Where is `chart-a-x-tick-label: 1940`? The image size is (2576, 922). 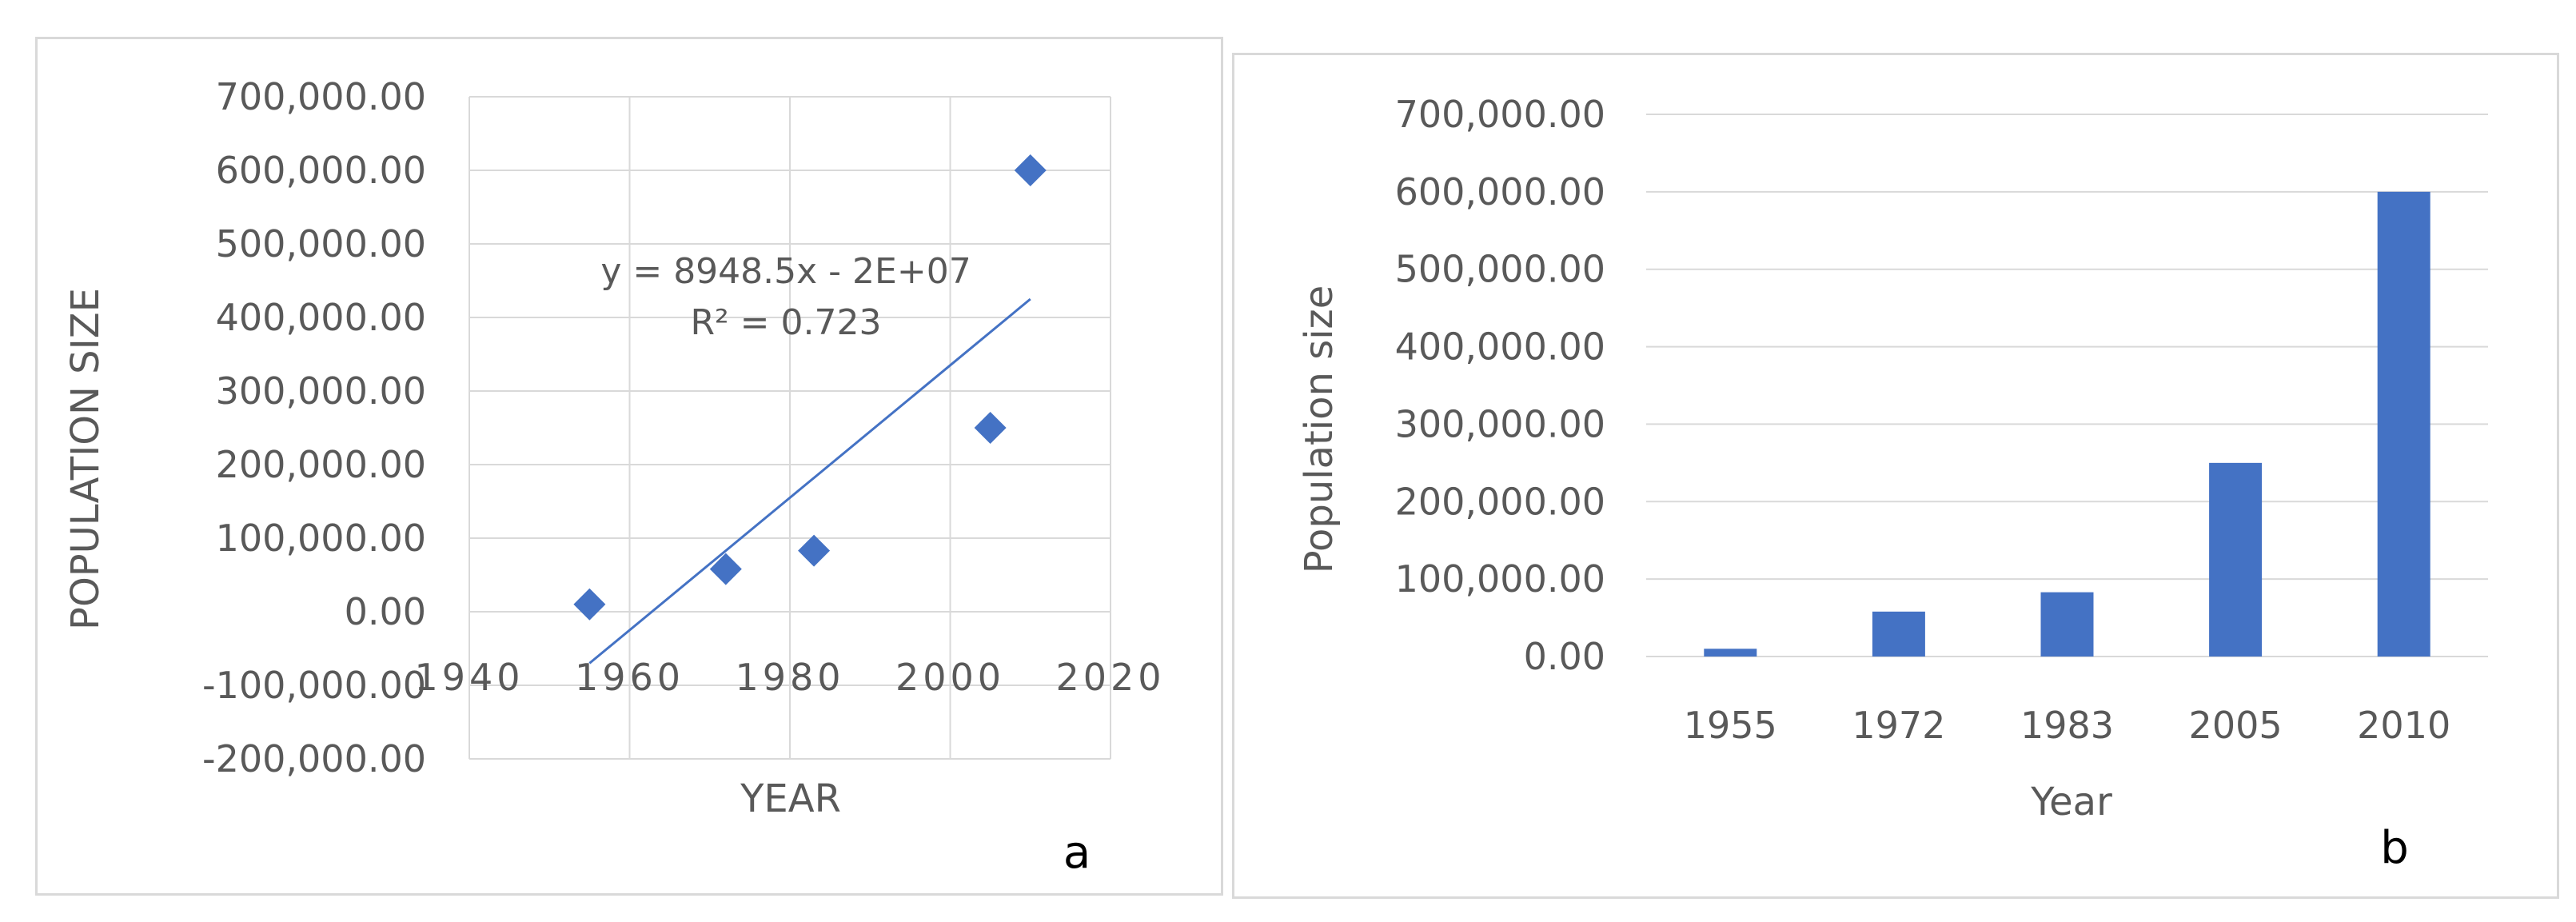
chart-a-x-tick-label: 1940 is located at coordinates (469, 677).